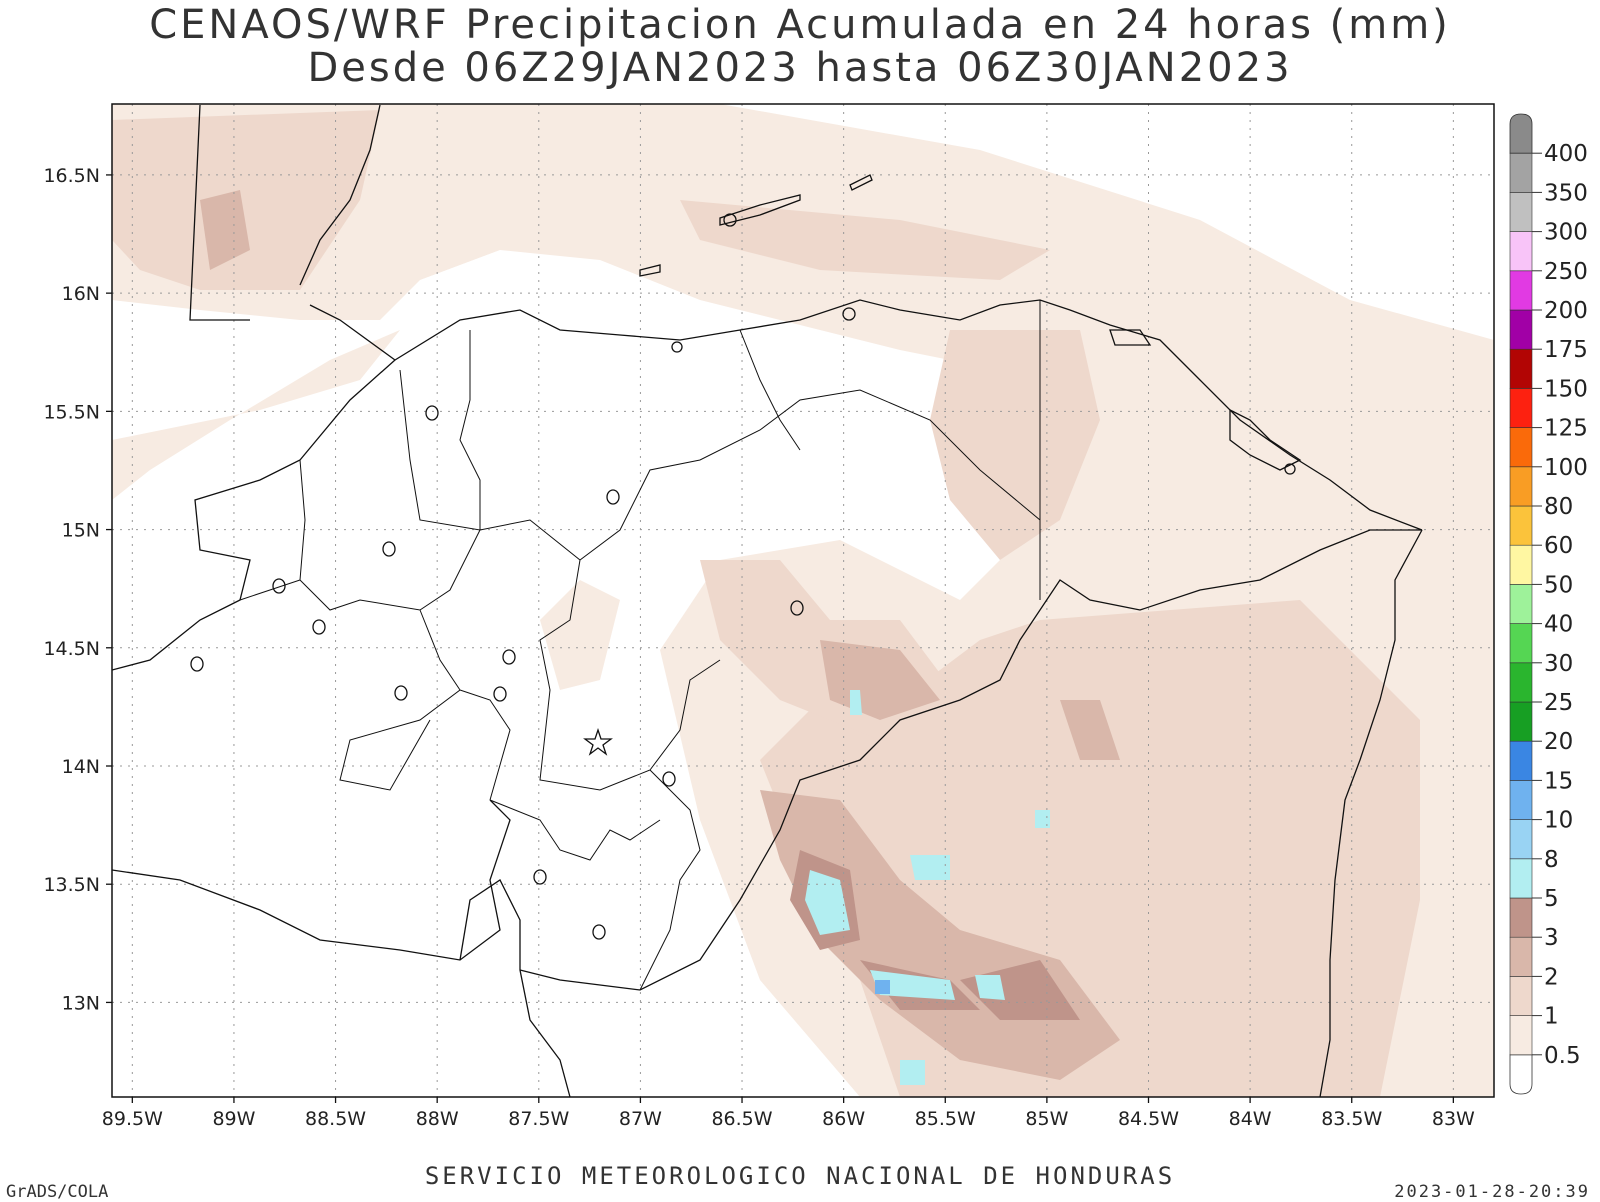 This screenshot has height=1202, width=1600. I want to click on rain-area-8mm, so click(827, 902).